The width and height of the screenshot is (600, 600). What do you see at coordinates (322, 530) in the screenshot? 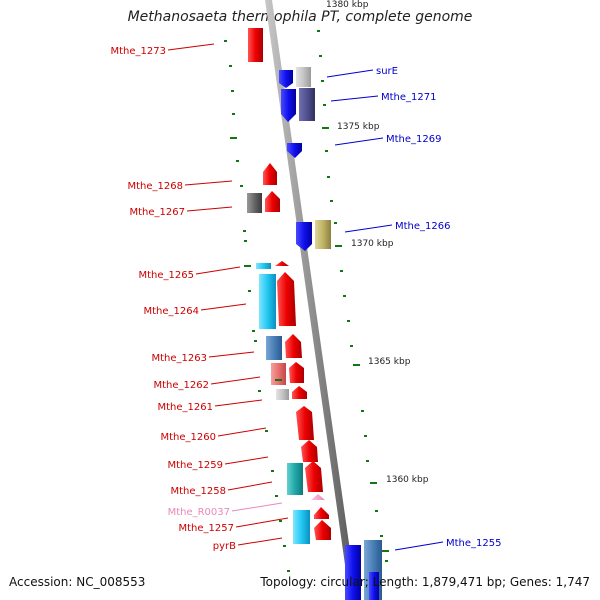
I see `gene-pyrb` at bounding box center [322, 530].